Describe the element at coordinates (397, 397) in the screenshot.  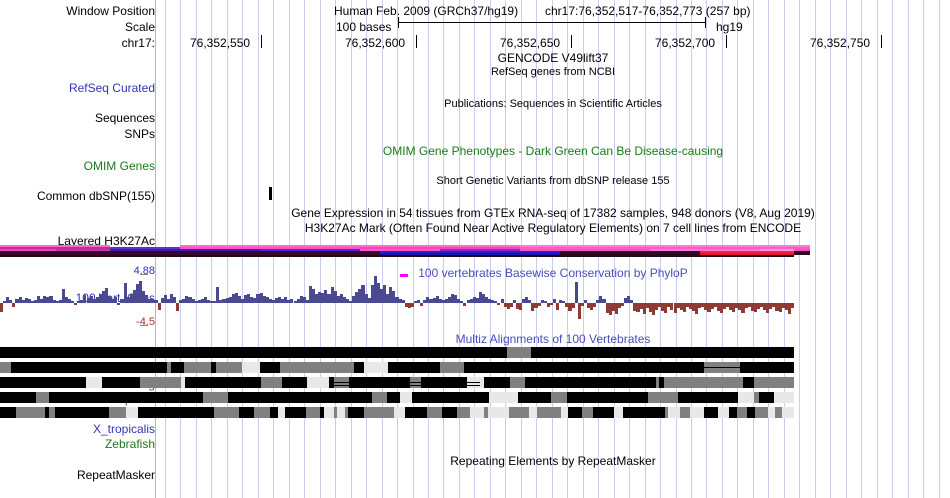
I see `multiz-row-elephant` at that location.